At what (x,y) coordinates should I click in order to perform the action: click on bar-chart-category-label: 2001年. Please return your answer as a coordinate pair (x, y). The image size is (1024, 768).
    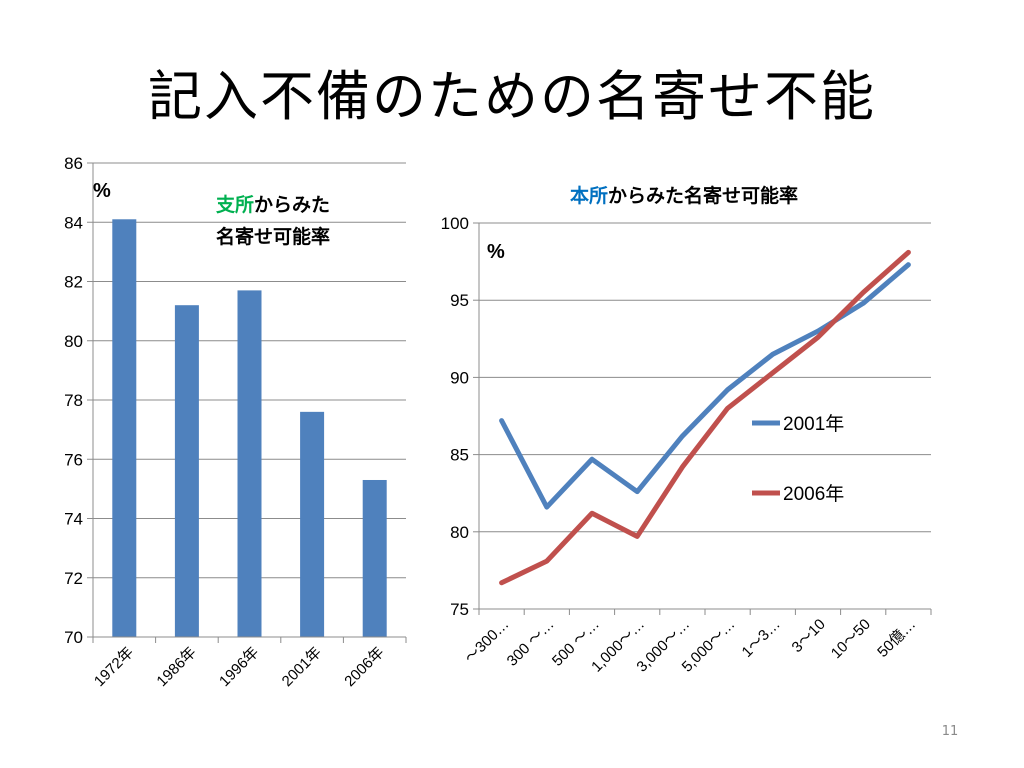
    Looking at the image, I should click on (302, 667).